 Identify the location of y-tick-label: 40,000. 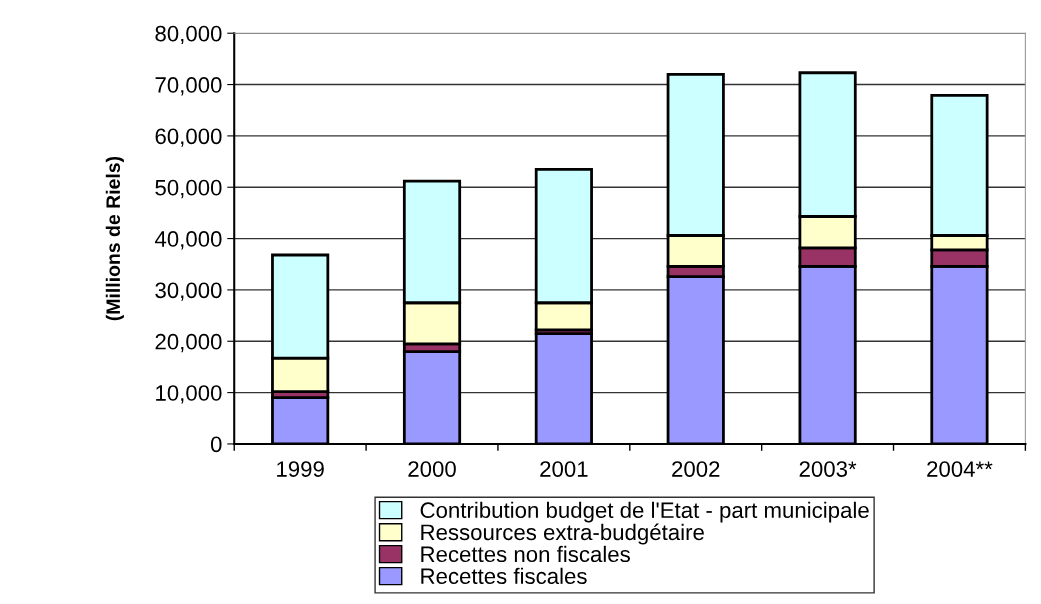
(188, 240).